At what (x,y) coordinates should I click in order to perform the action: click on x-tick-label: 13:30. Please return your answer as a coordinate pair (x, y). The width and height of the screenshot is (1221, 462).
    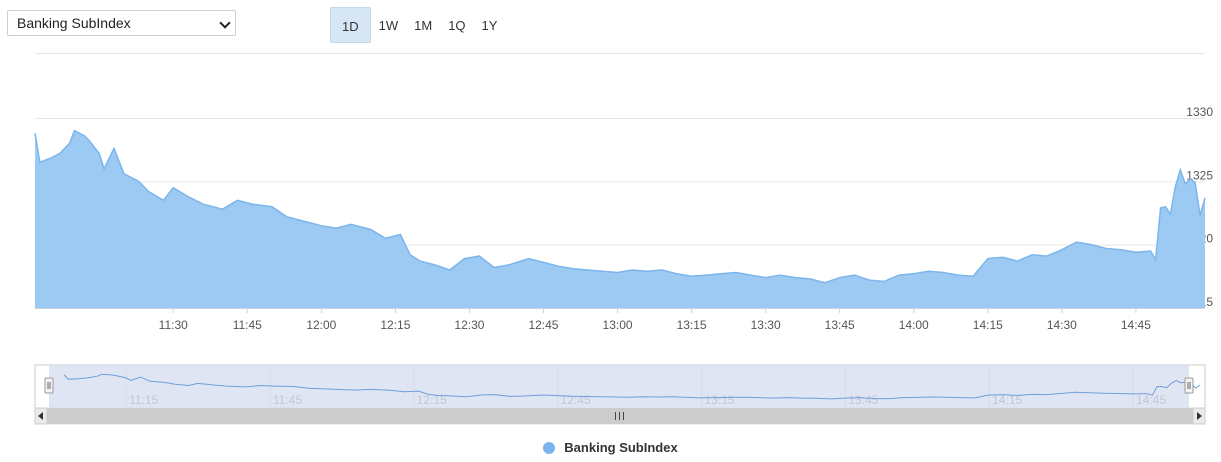
    Looking at the image, I should click on (766, 325).